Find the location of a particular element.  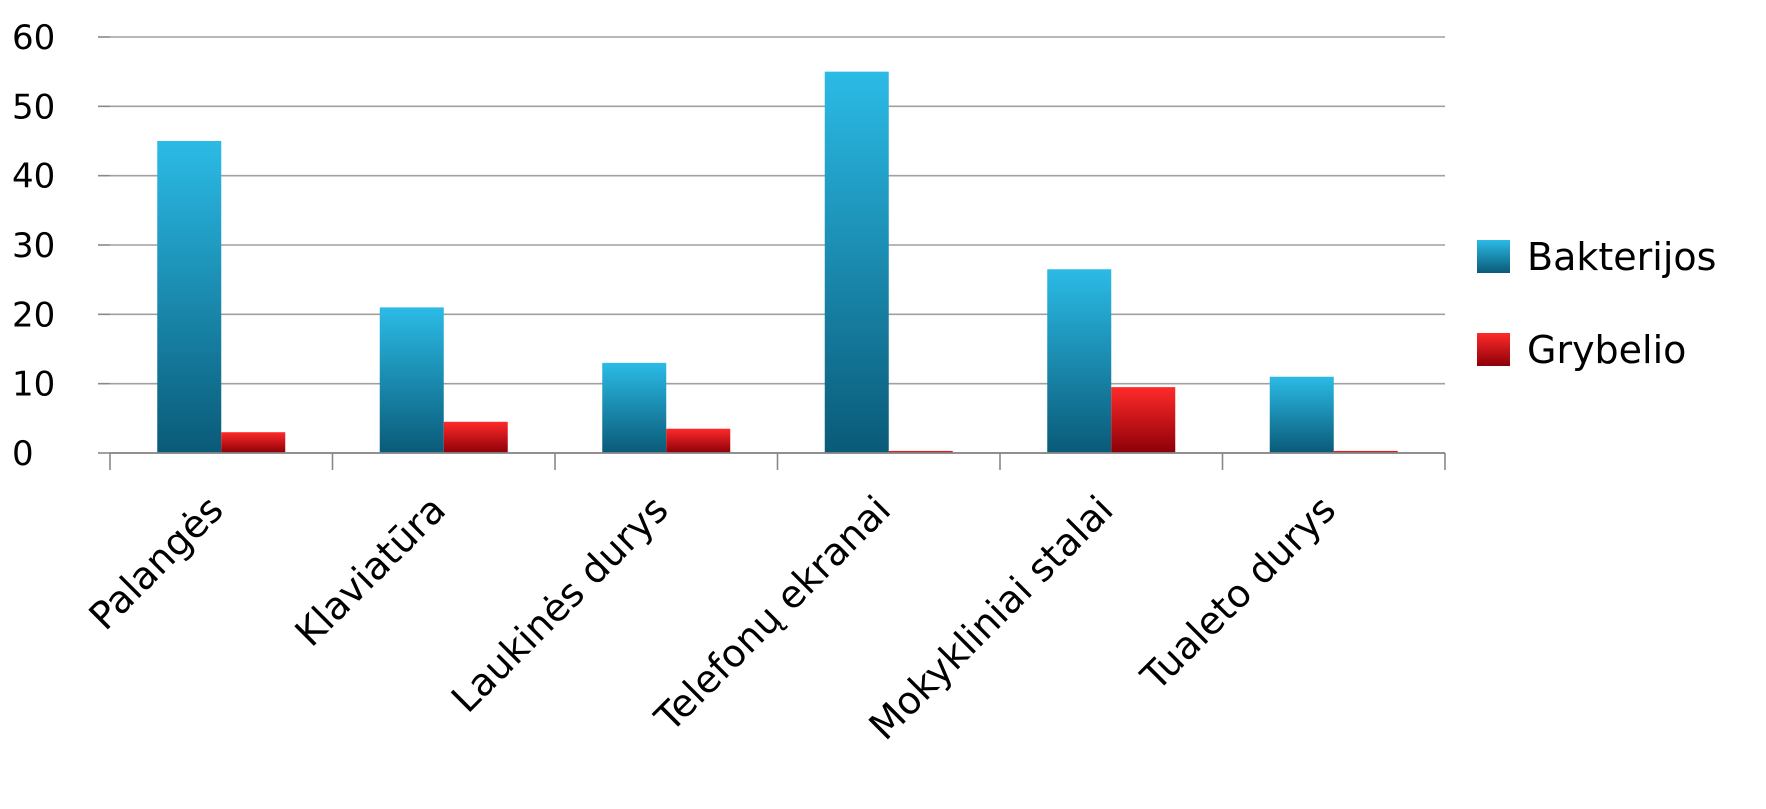

x-tick-label: Laukinės durys is located at coordinates (560, 604).